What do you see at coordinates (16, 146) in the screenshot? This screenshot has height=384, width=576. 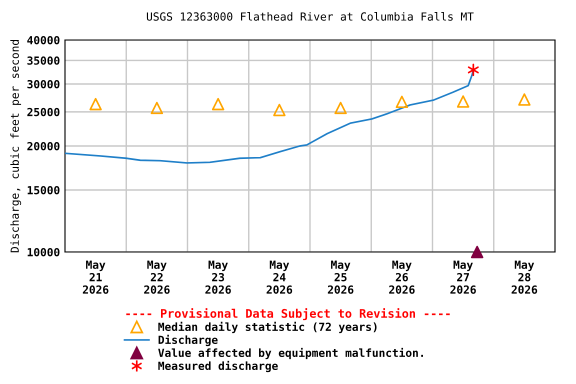 I see `y-axis-title: Discharge, cubic feet per second` at bounding box center [16, 146].